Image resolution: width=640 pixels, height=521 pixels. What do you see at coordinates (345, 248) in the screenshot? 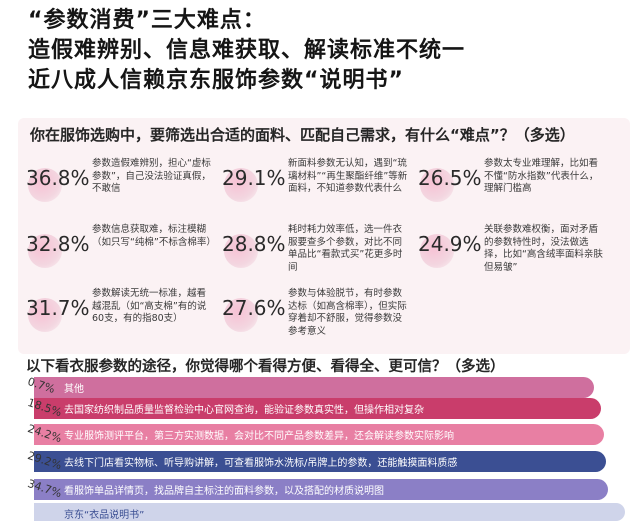
I see `difficulty-text: 耗时耗力效率低，选一件衣服要查多个参数，对比不同单品比“看款式买”花更多时间` at bounding box center [345, 248].